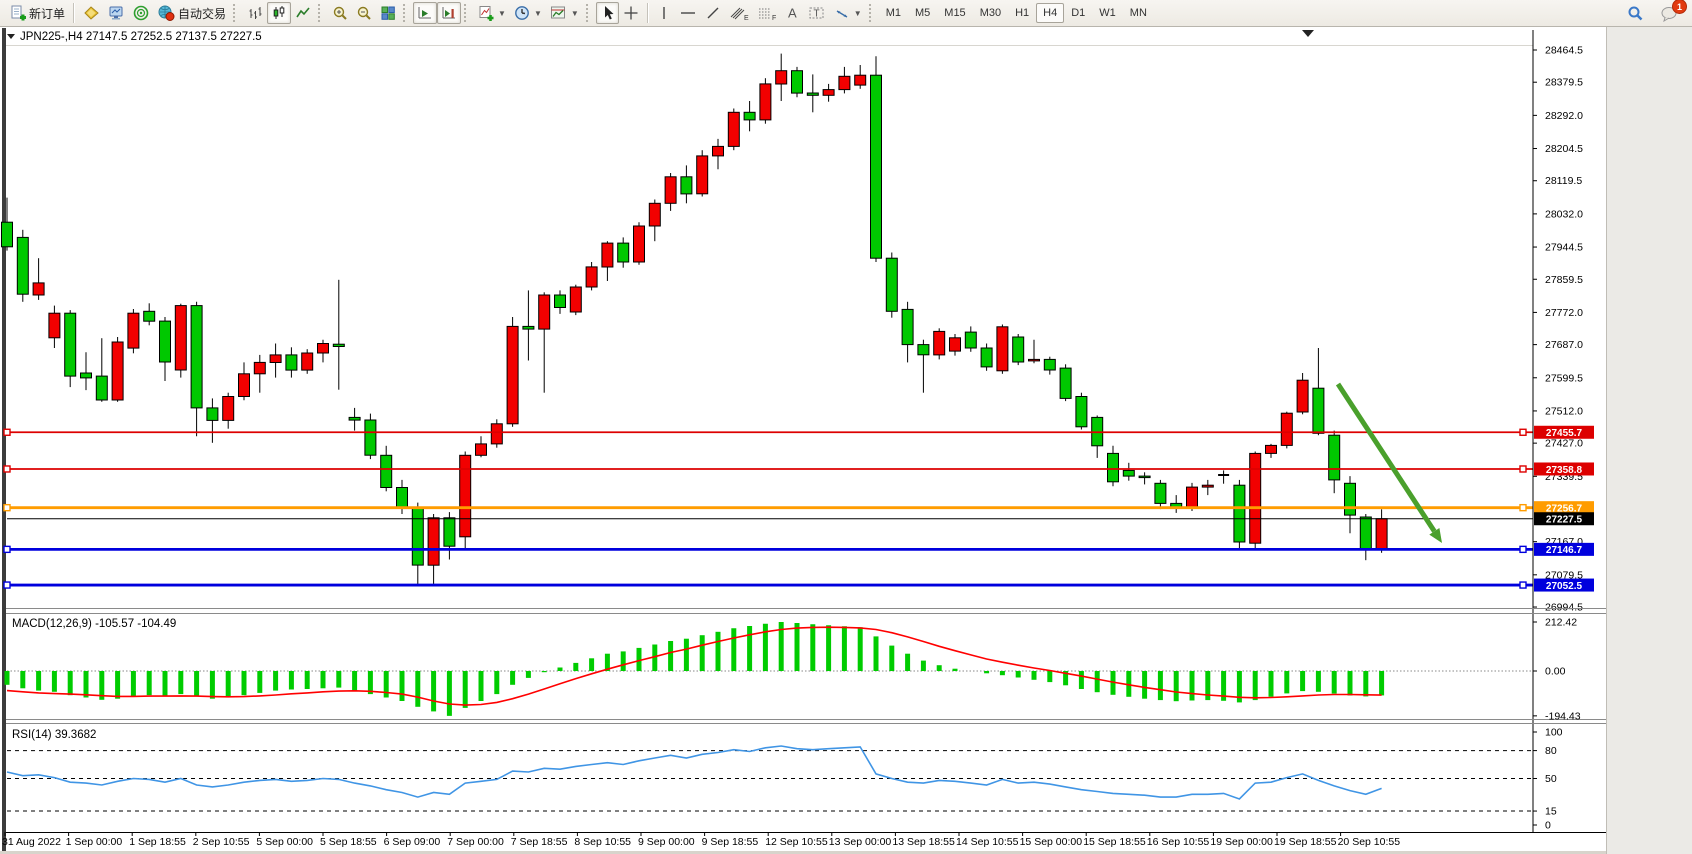 The width and height of the screenshot is (1692, 854). What do you see at coordinates (141, 13) in the screenshot?
I see `data-window-button` at bounding box center [141, 13].